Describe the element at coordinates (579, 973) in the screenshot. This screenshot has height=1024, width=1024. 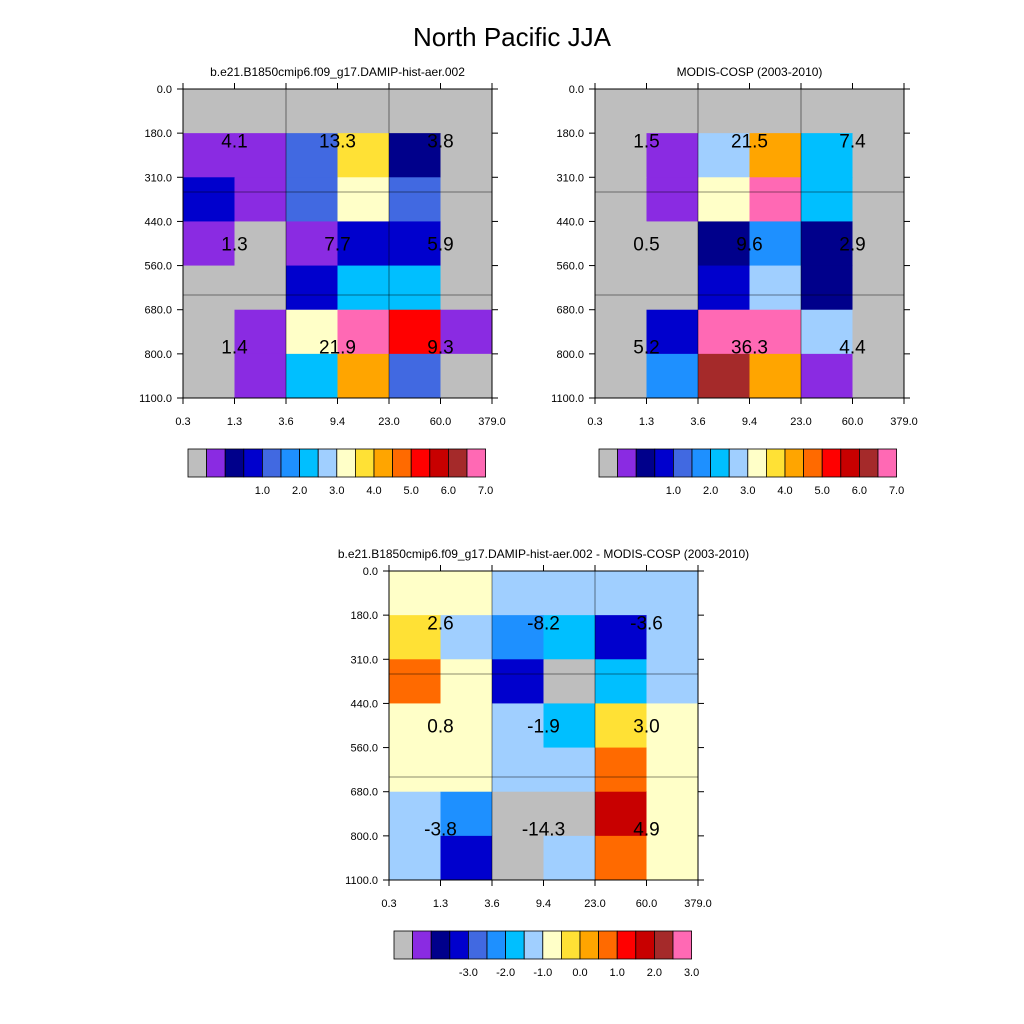
I see `colorbar-label: 0.0` at that location.